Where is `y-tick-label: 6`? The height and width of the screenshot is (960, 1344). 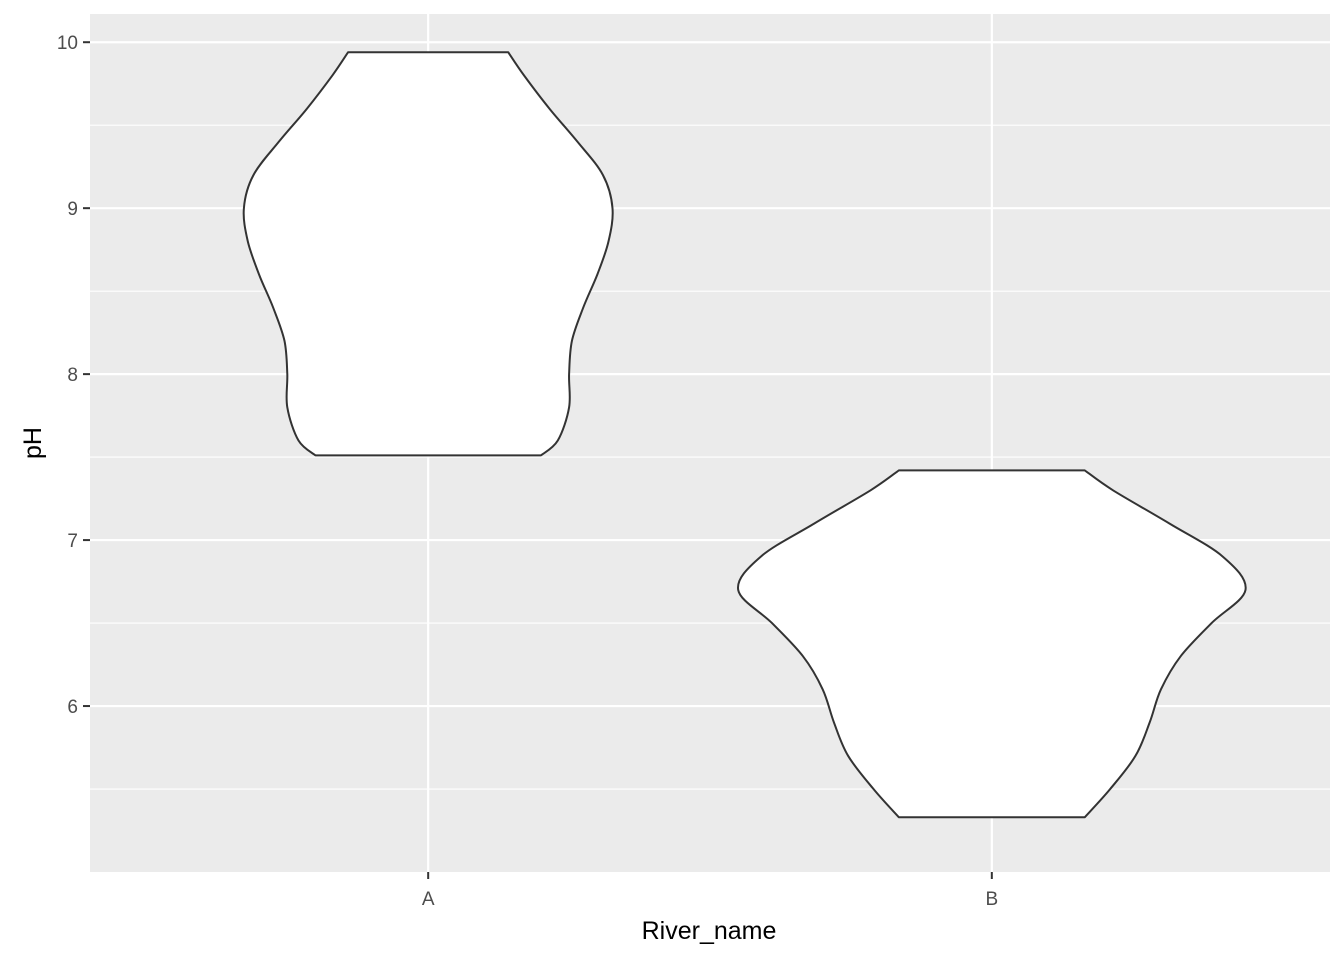
y-tick-label: 6 is located at coordinates (72, 707).